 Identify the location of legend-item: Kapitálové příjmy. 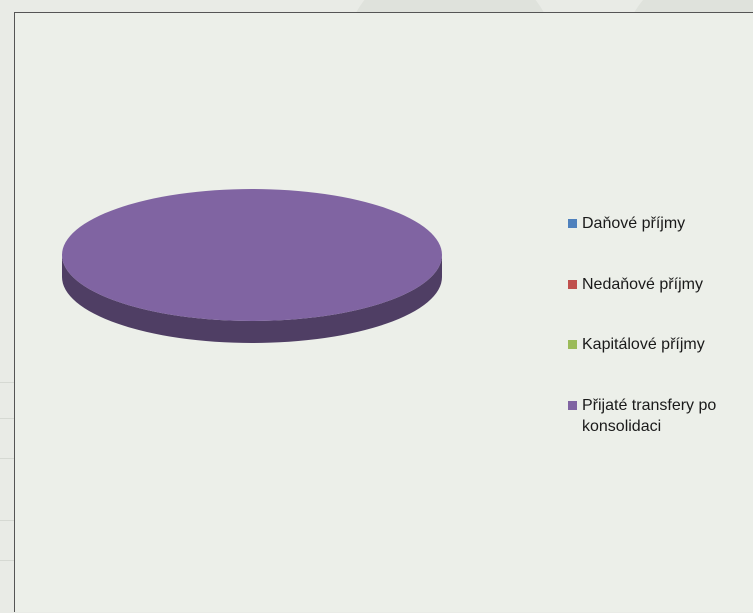
(660, 344).